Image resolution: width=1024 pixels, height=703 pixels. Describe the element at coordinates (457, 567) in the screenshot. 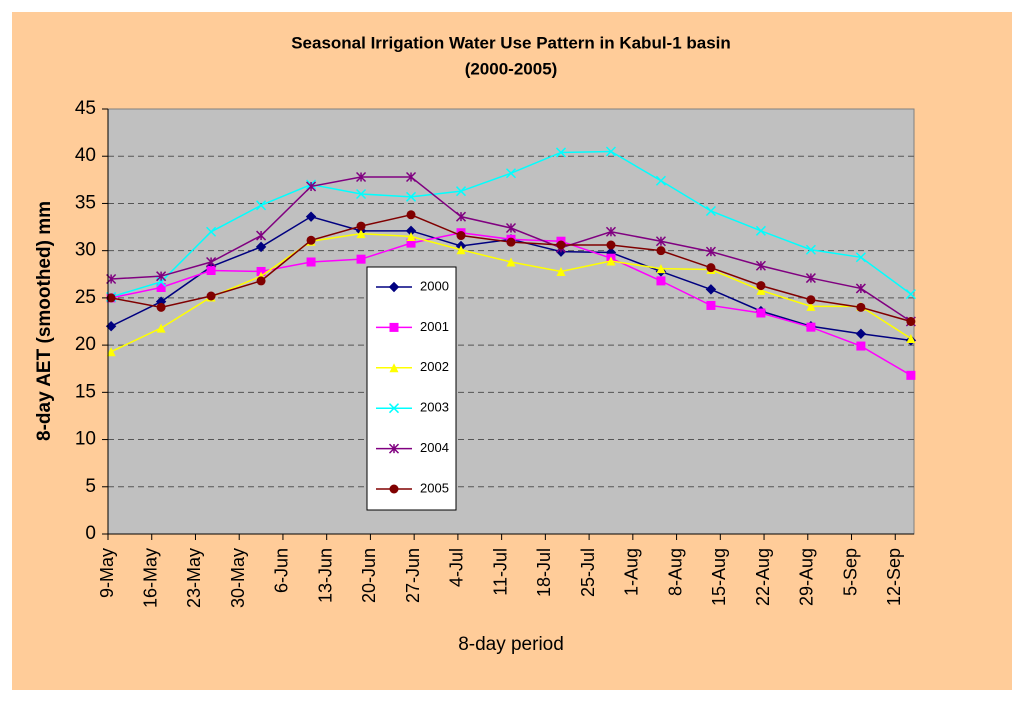

I see `x-tick-label: 4-Jul` at that location.